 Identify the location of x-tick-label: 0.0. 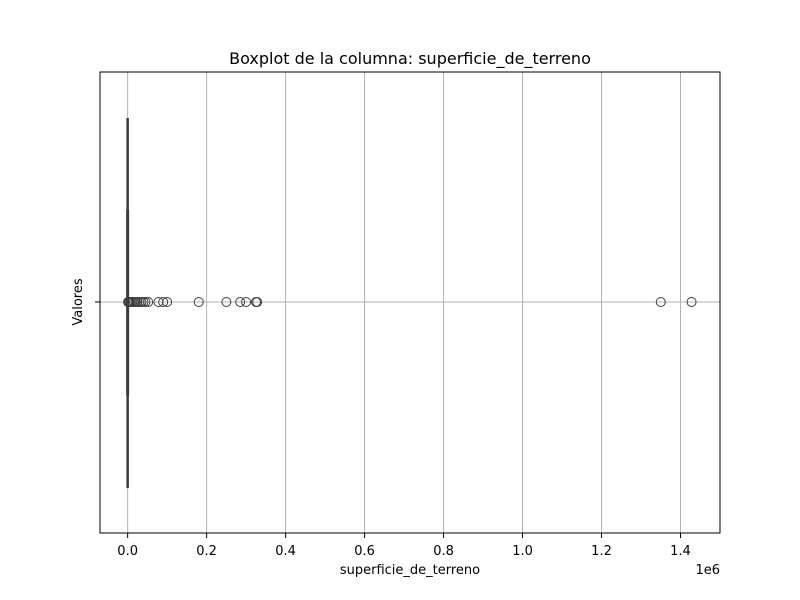
(127, 551).